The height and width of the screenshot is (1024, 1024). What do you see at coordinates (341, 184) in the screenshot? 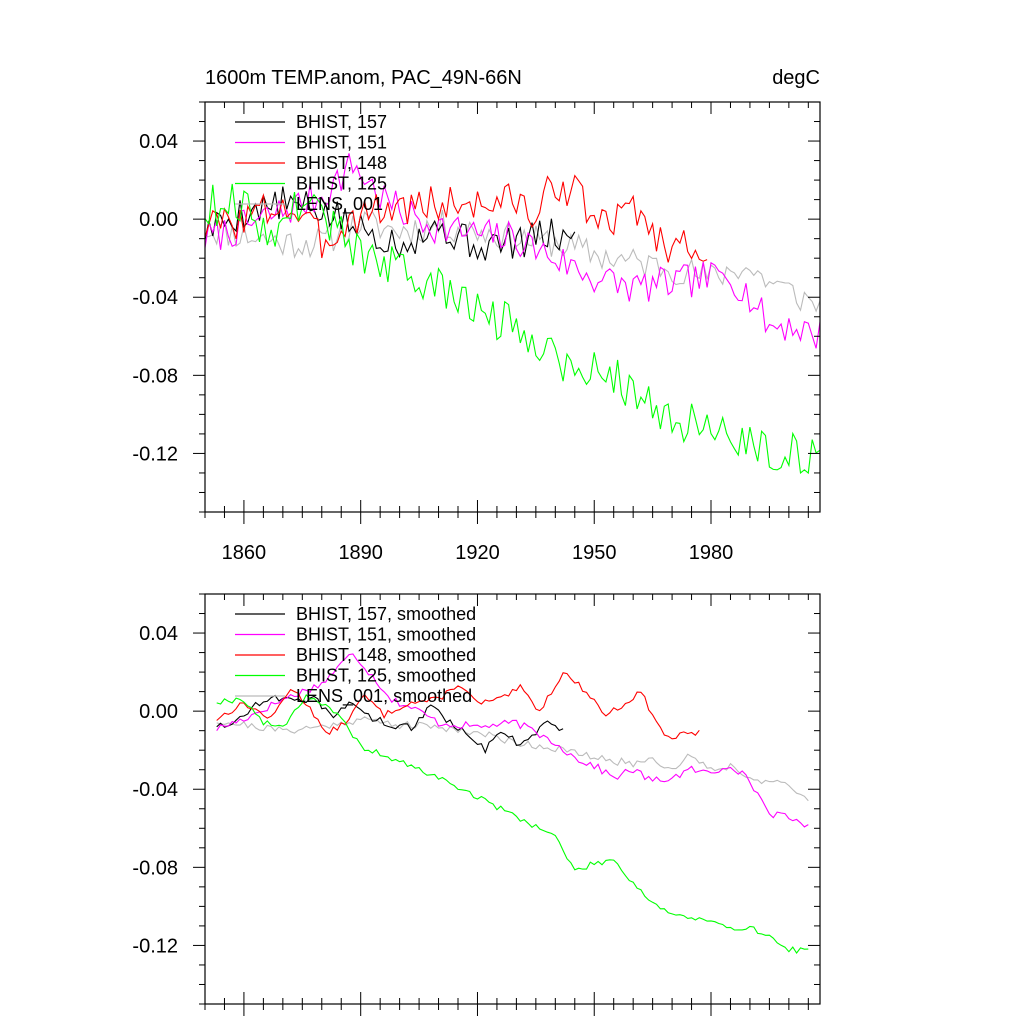
I see `legend-label-b125: BHIST, 125` at bounding box center [341, 184].